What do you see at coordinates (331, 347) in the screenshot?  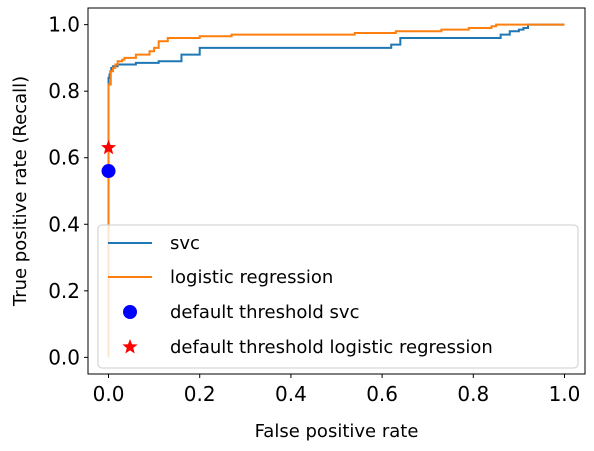 I see `legend-label-default-threshold-logistic-regression: default threshold logistic regression` at bounding box center [331, 347].